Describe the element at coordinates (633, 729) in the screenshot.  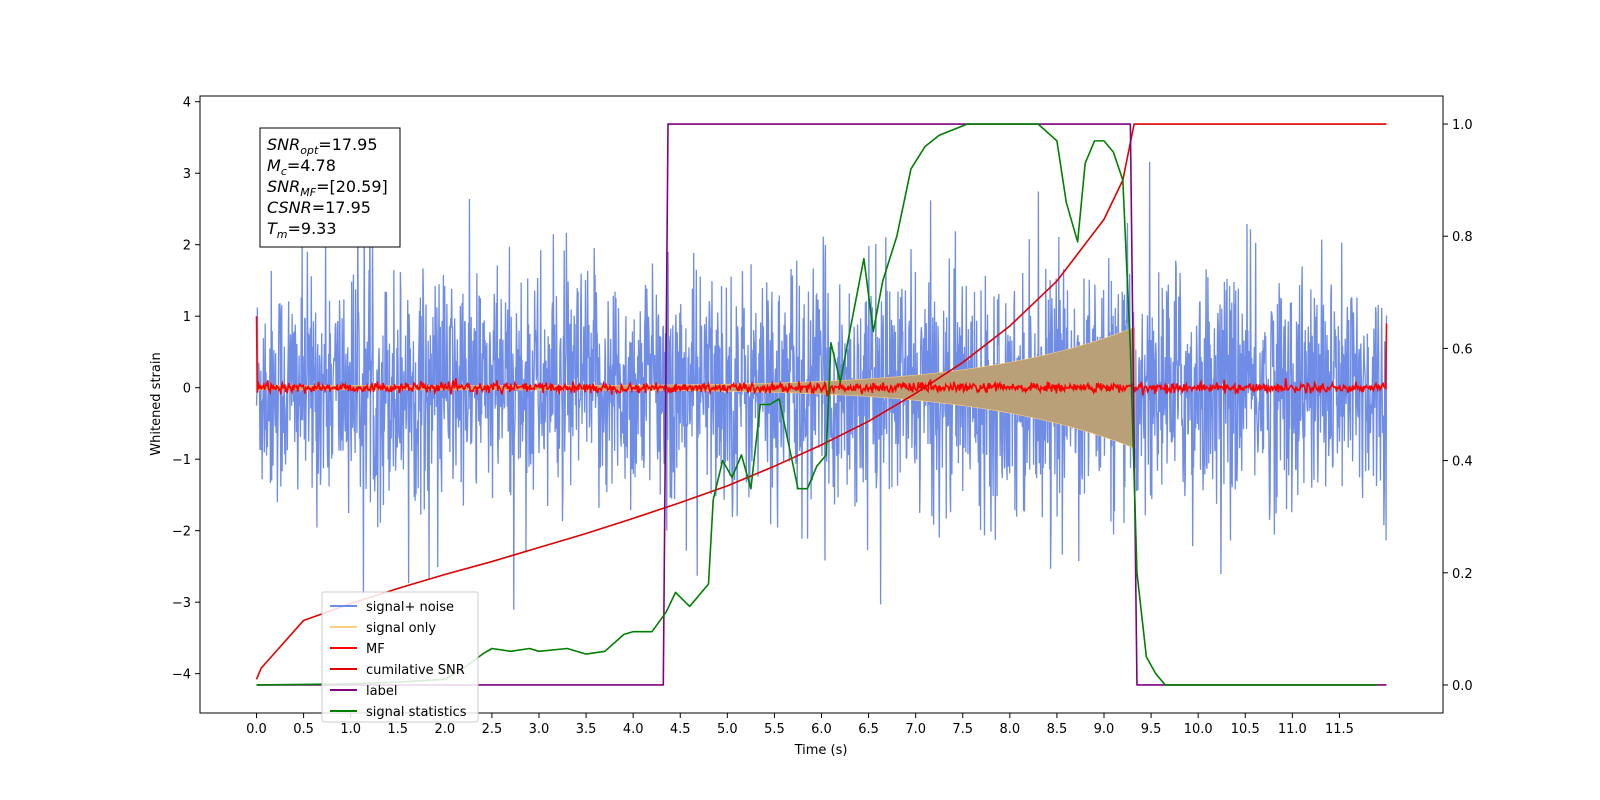
I see `x-tick-label: 4.0` at that location.